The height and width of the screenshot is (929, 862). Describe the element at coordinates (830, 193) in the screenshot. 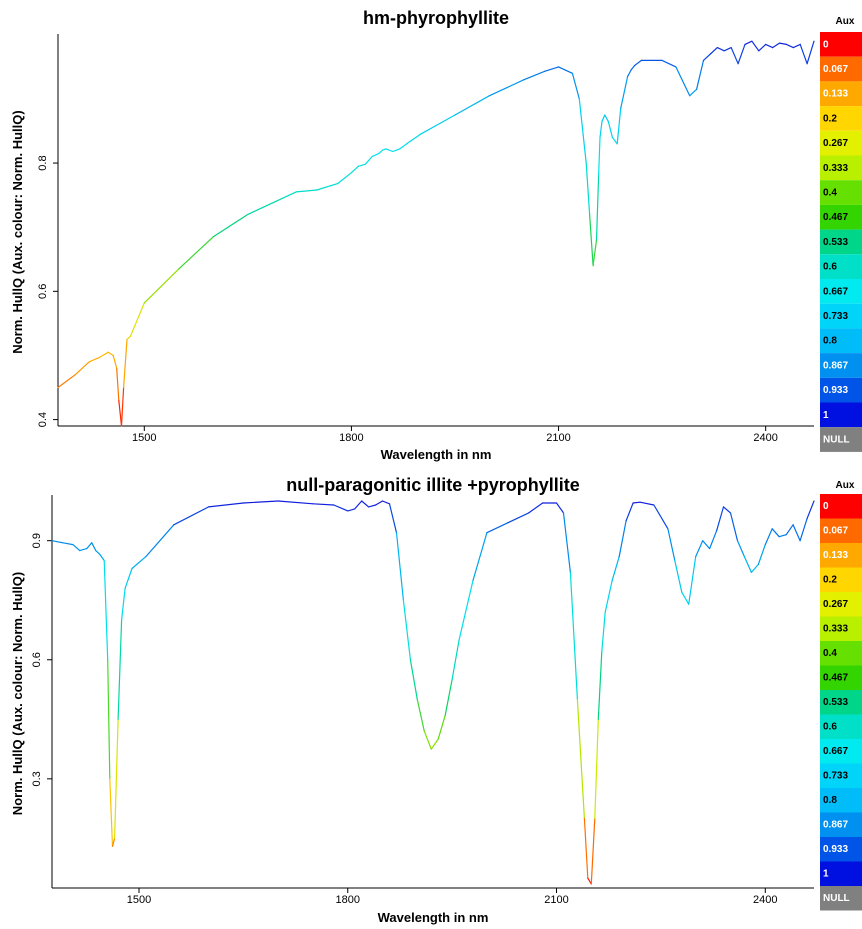

I see `legend-label: 0.4` at that location.